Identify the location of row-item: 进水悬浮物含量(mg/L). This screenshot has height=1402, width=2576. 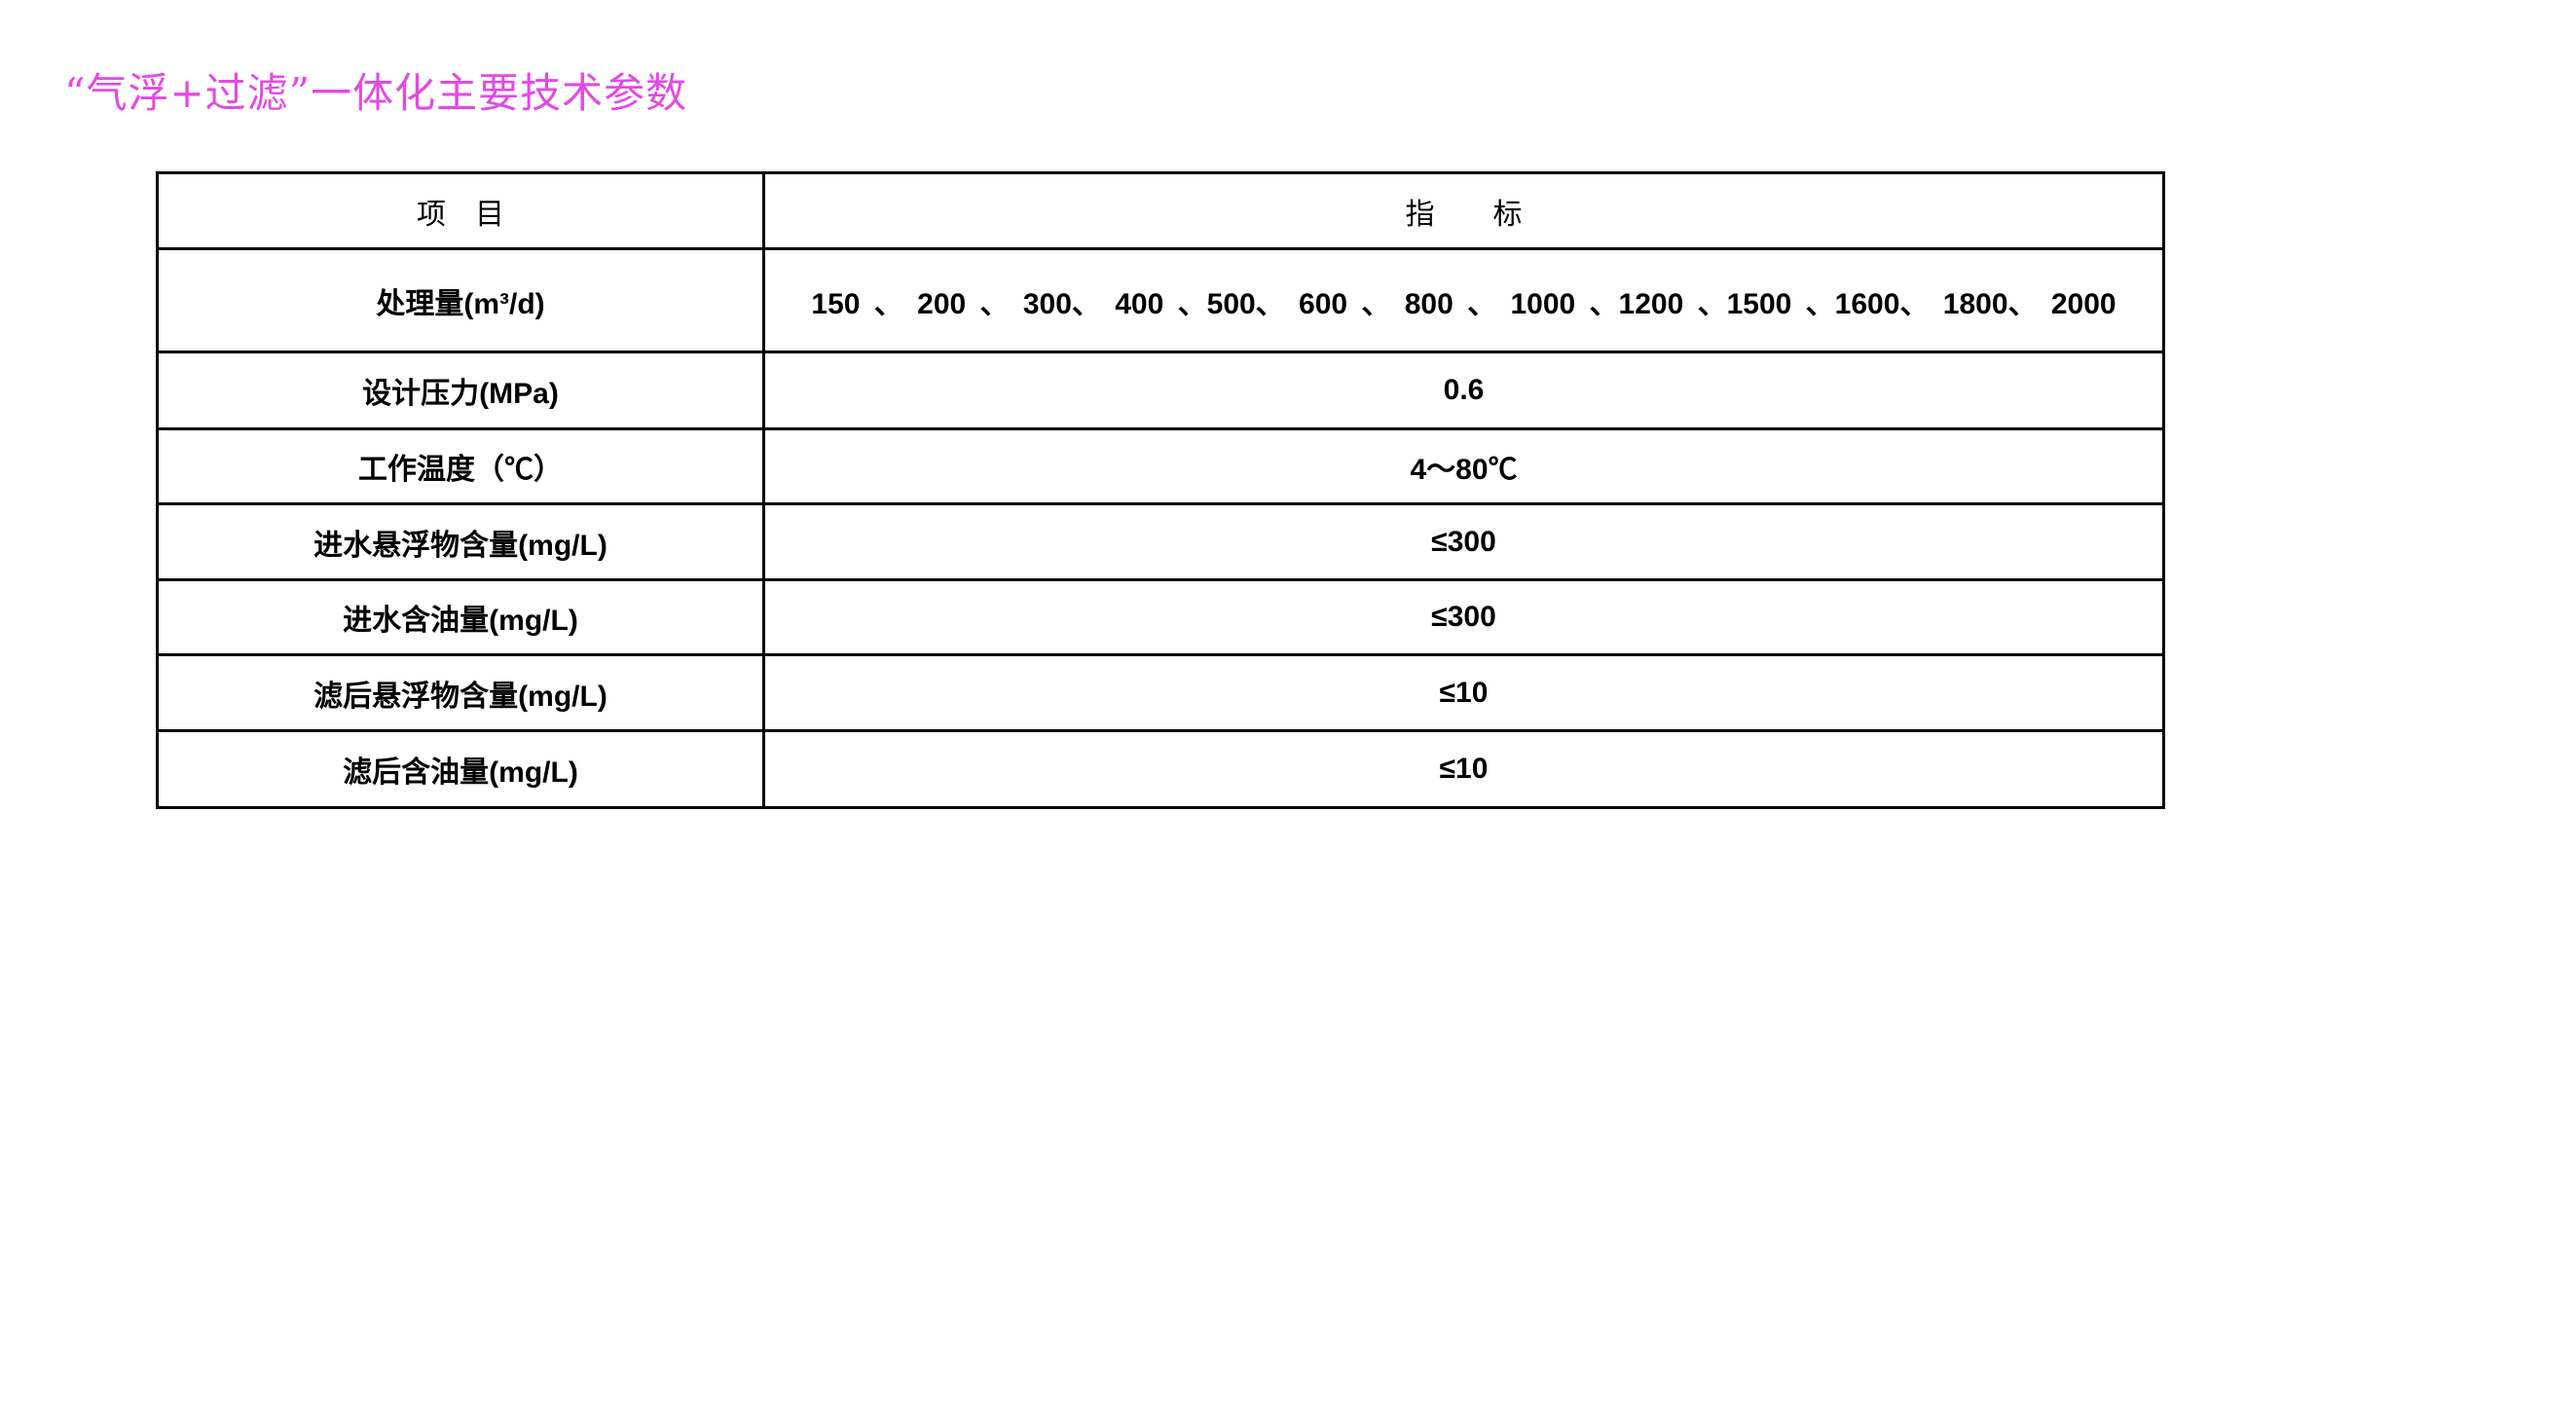
(460, 541).